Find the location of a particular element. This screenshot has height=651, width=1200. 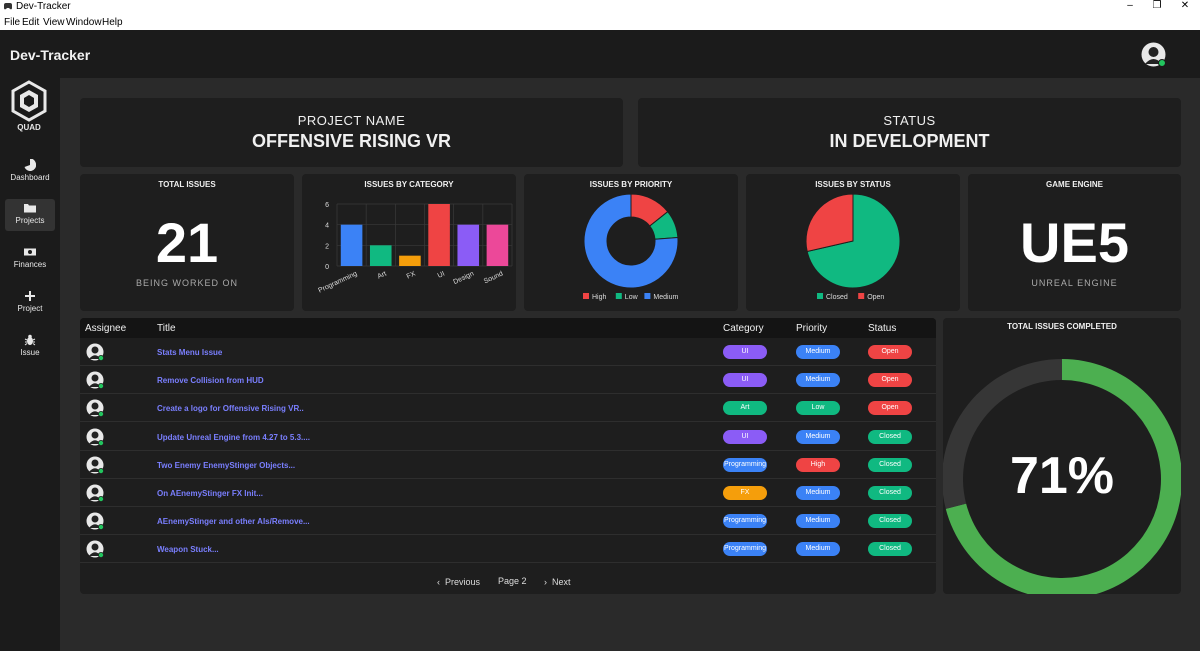

total-issues-title: TOTAL ISSUES is located at coordinates (187, 184).